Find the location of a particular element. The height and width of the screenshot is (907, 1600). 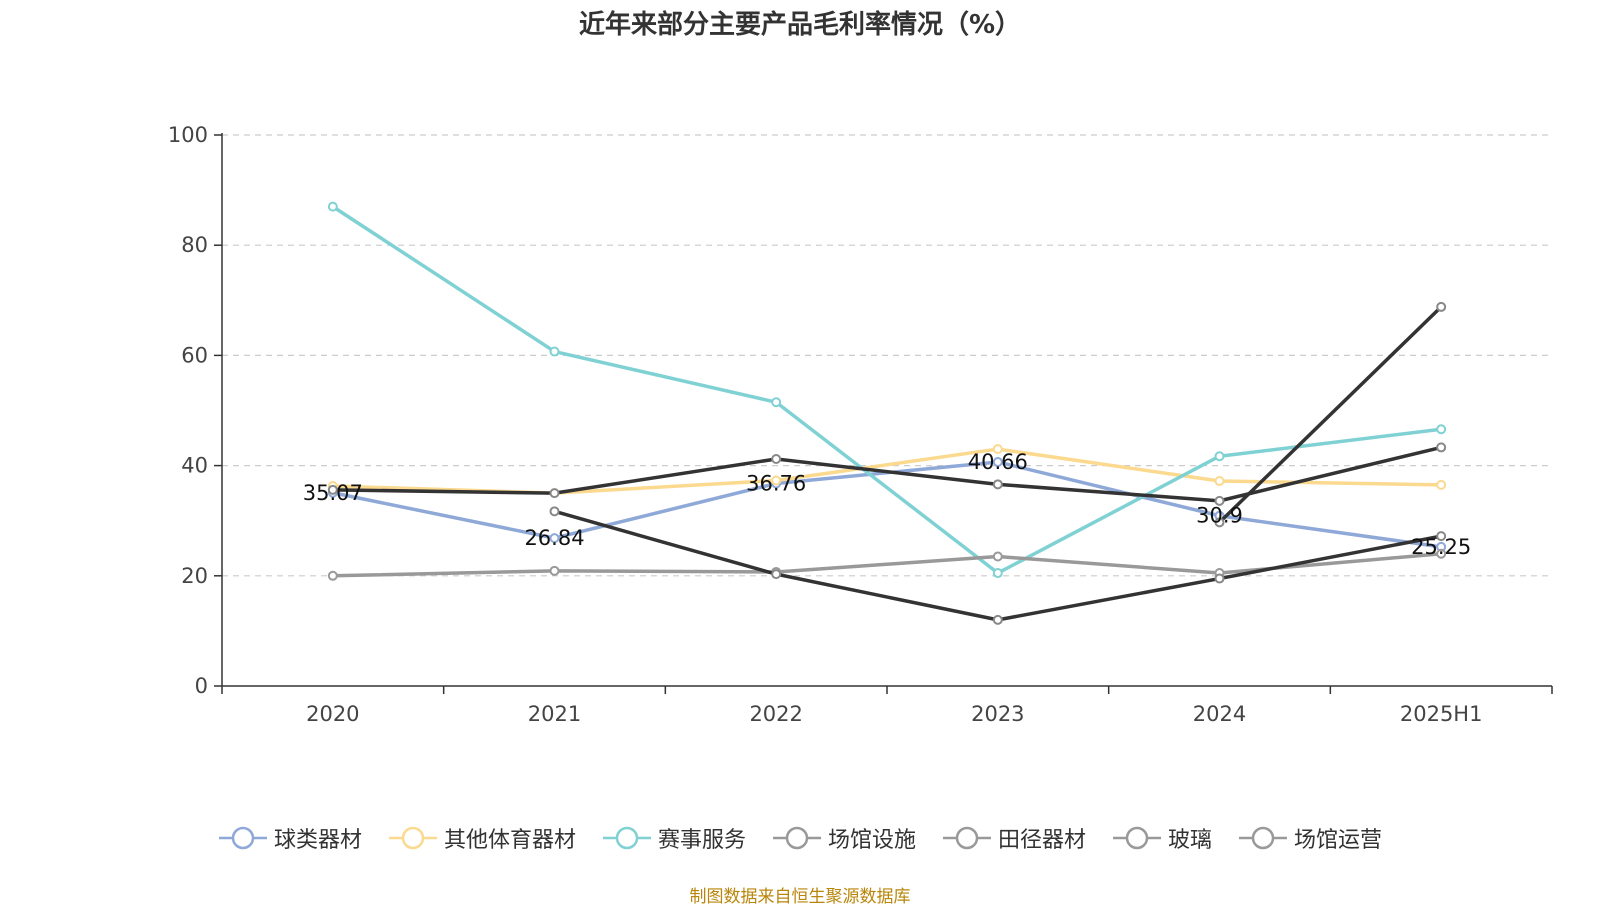

x-tick-label: 2025H1 is located at coordinates (1441, 714).